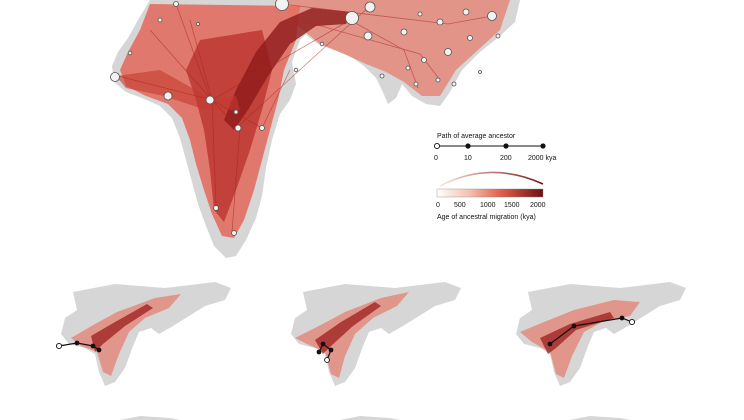  I want to click on age-colorbar, so click(490, 193).